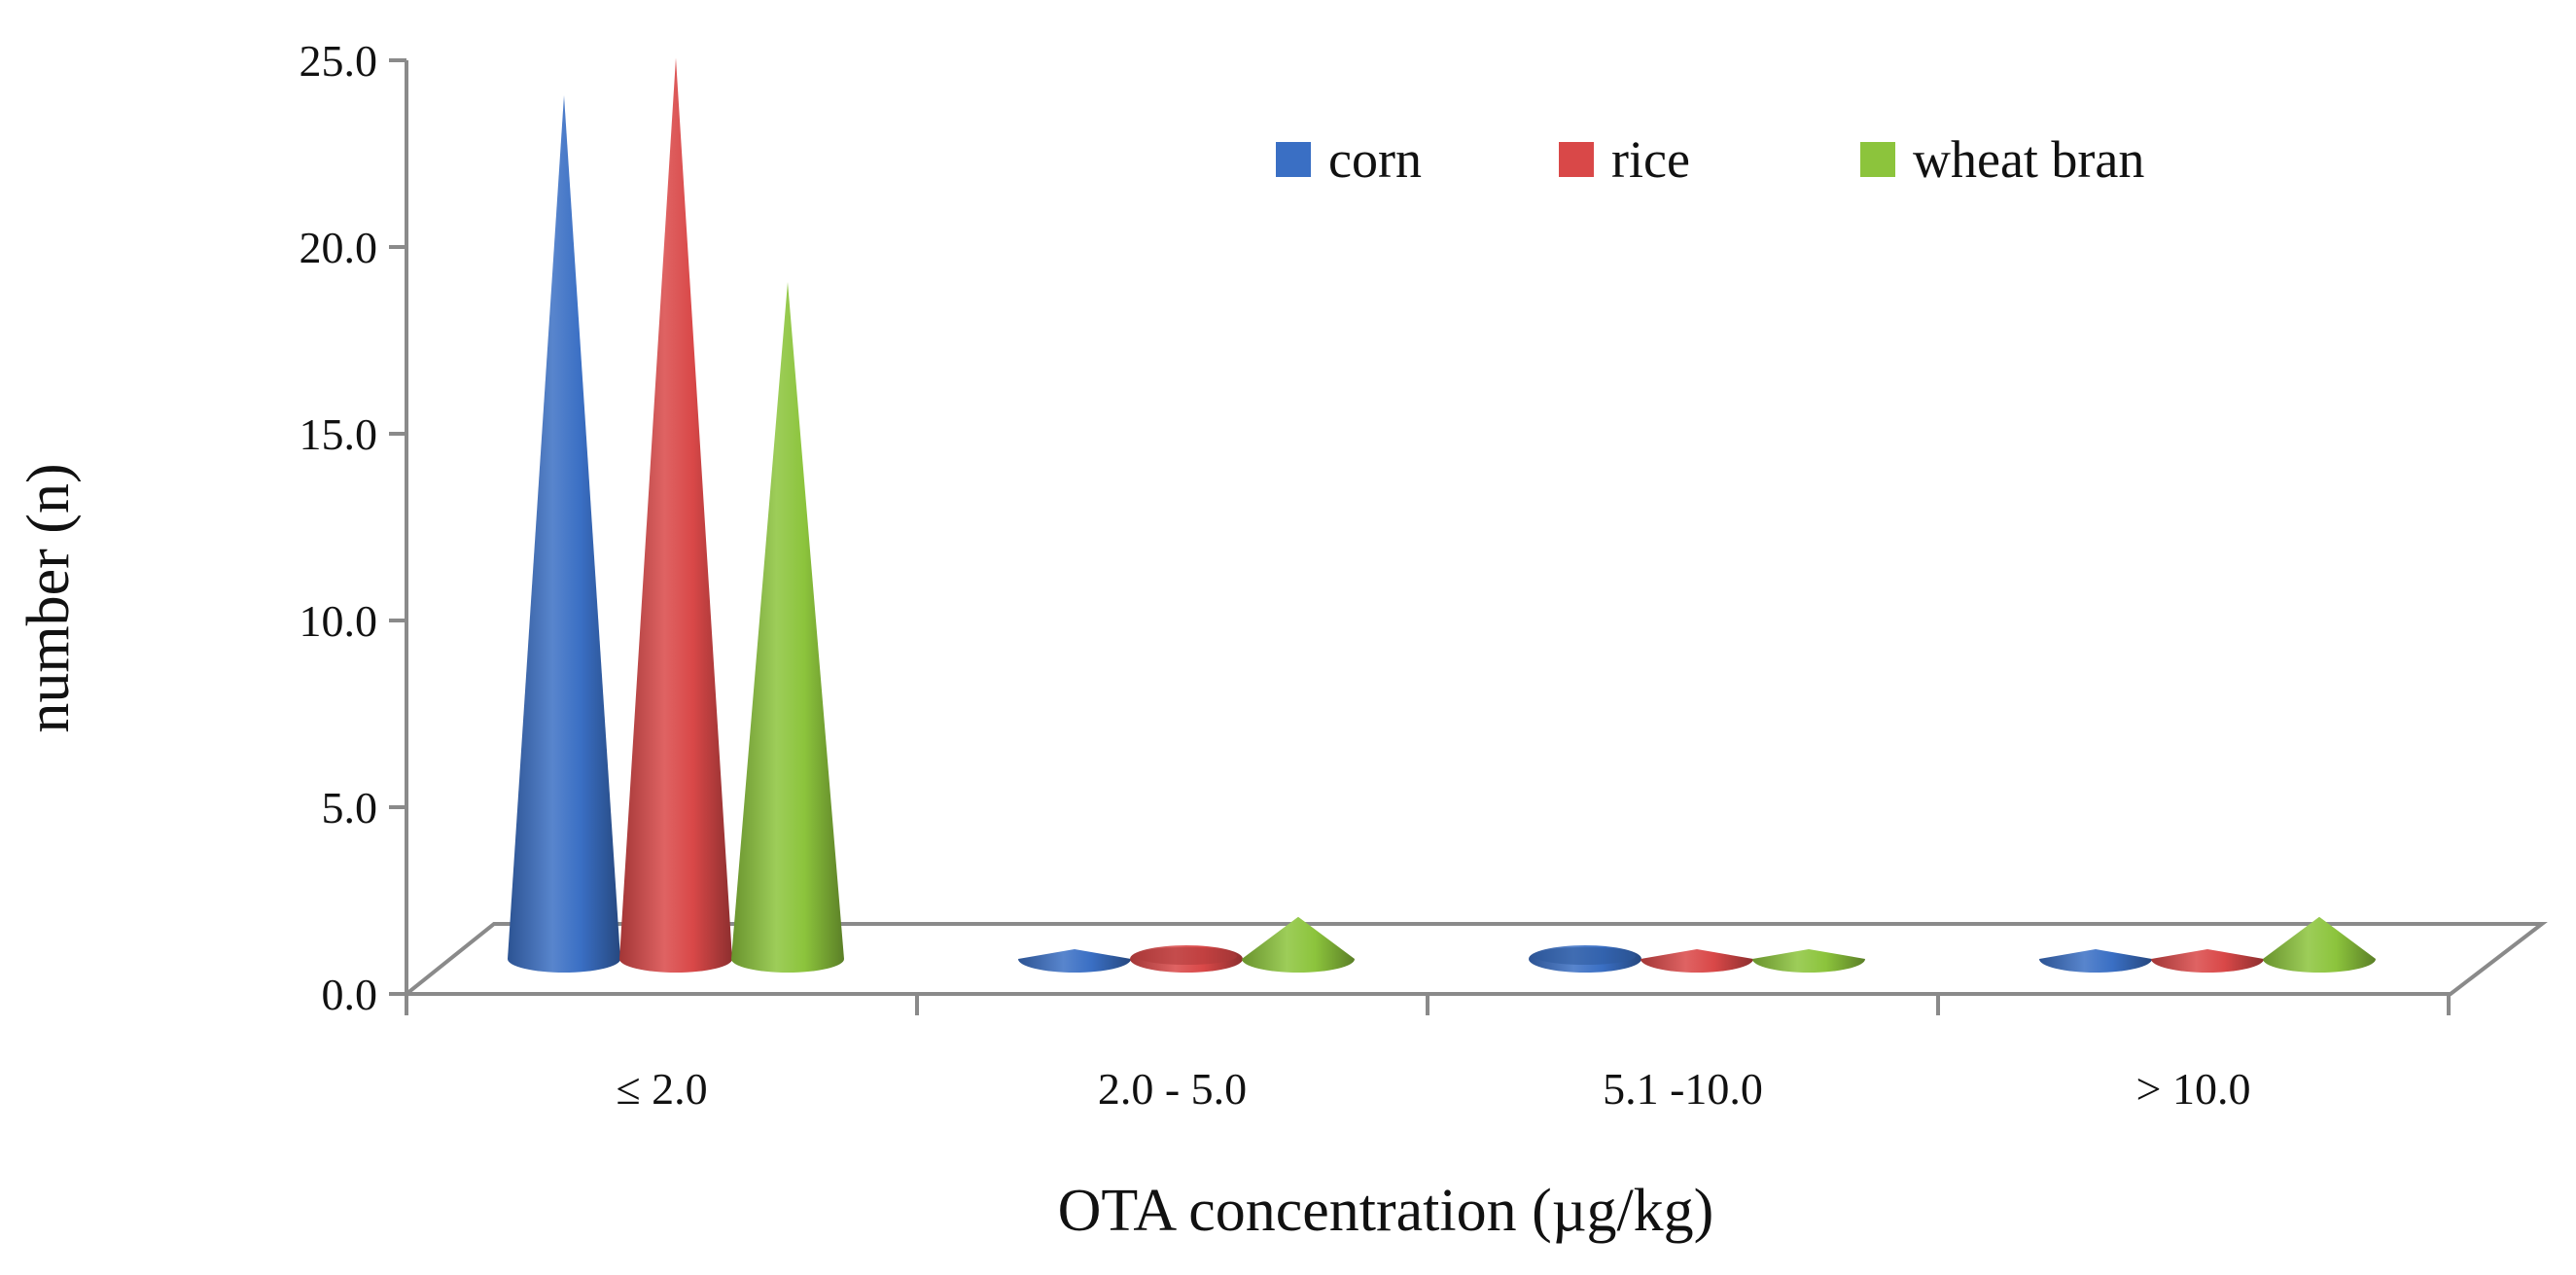 This screenshot has width=2576, height=1275. Describe the element at coordinates (350, 807) in the screenshot. I see `y-tick-label: 5.0` at that location.